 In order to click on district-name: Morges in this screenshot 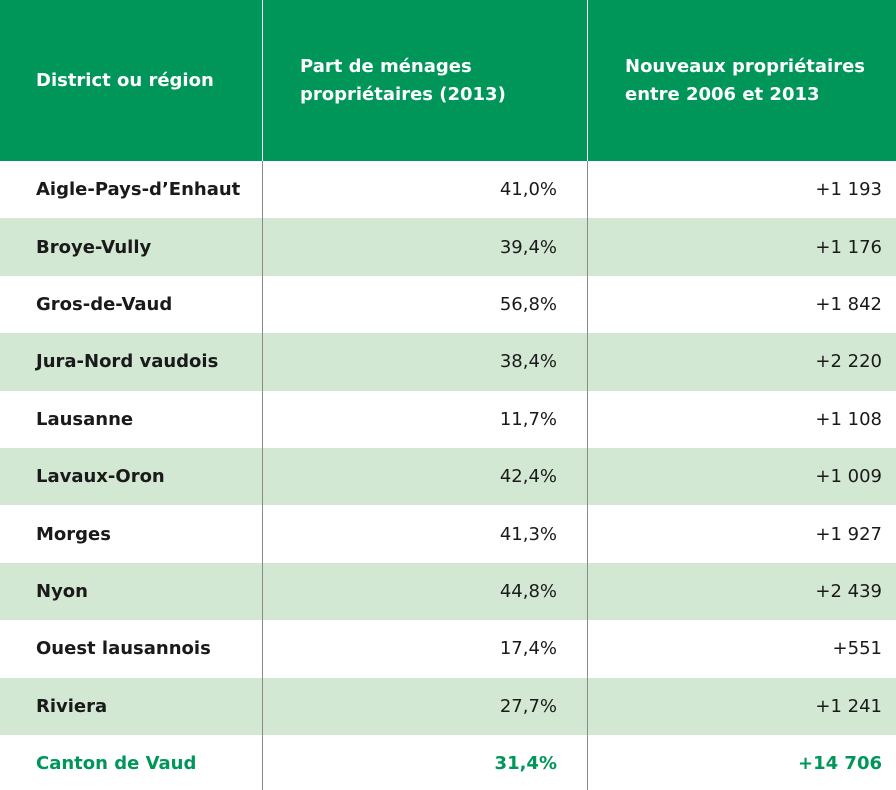, I will do `click(73, 534)`.